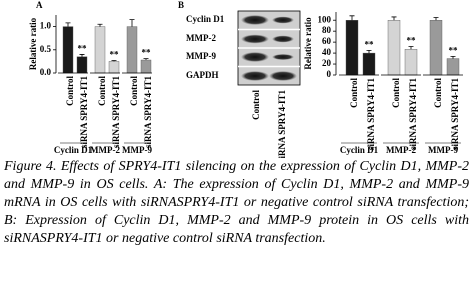 The image size is (473, 291). Describe the element at coordinates (329, 74) in the screenshot. I see `y-tick-label: 0` at that location.